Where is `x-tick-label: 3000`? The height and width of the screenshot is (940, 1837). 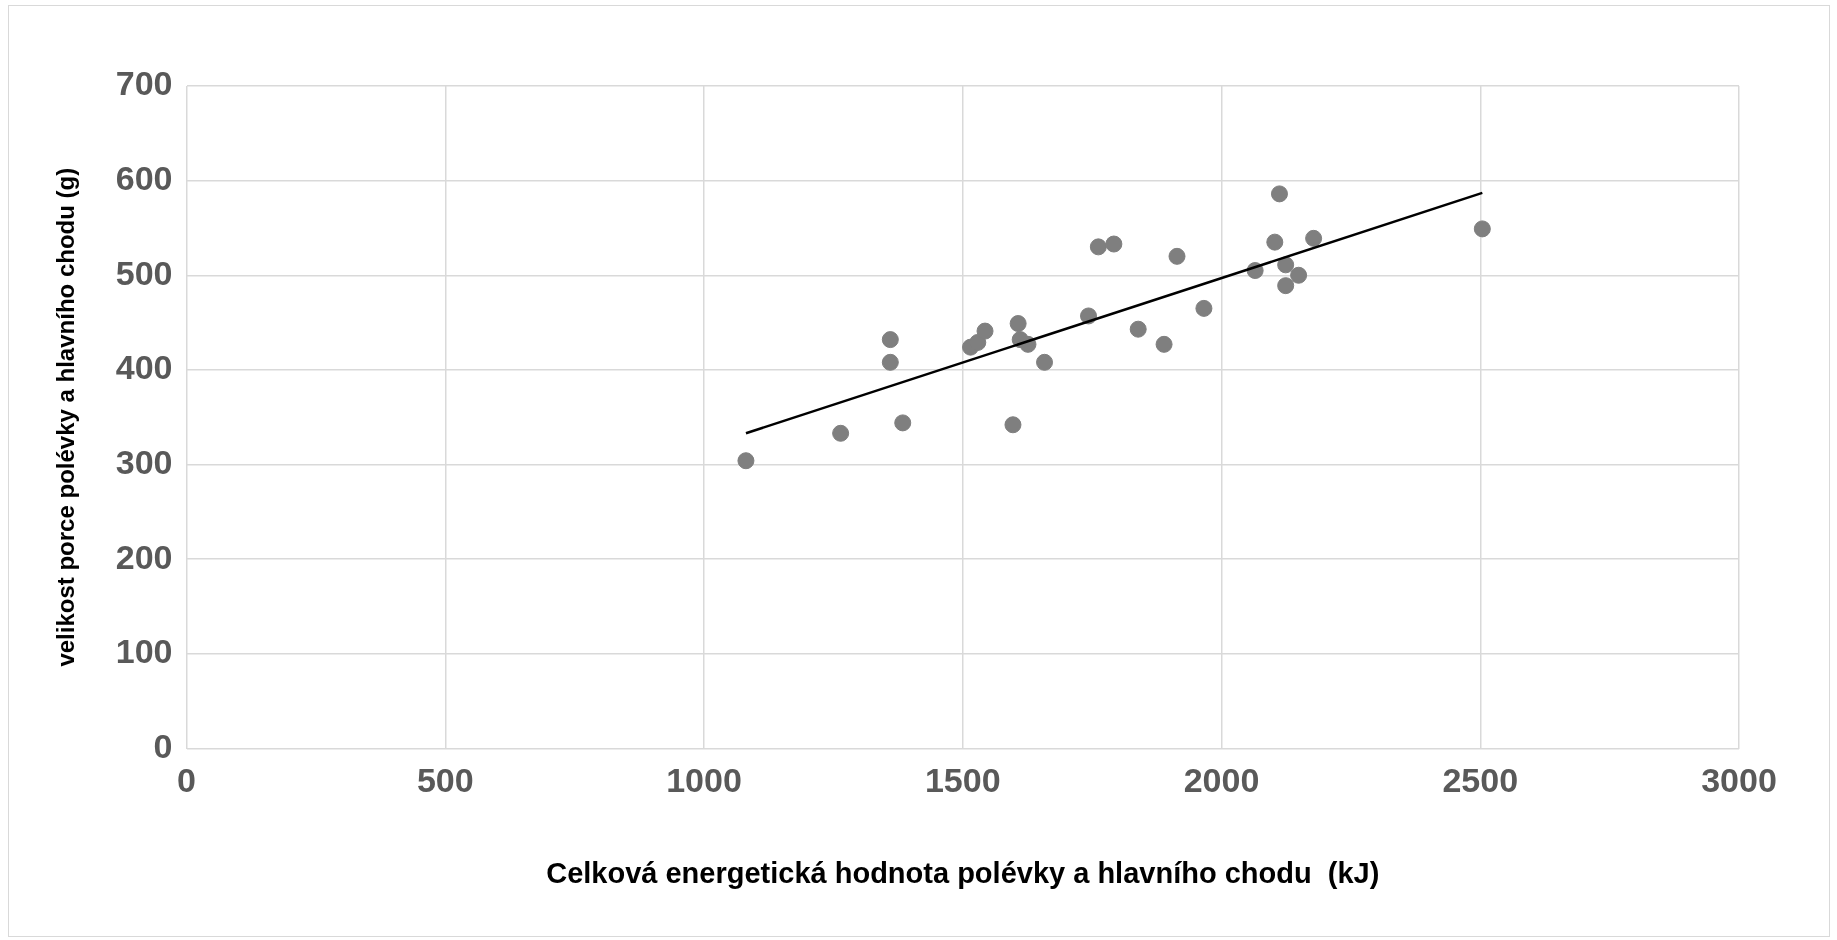 x-tick-label: 3000 is located at coordinates (1739, 780).